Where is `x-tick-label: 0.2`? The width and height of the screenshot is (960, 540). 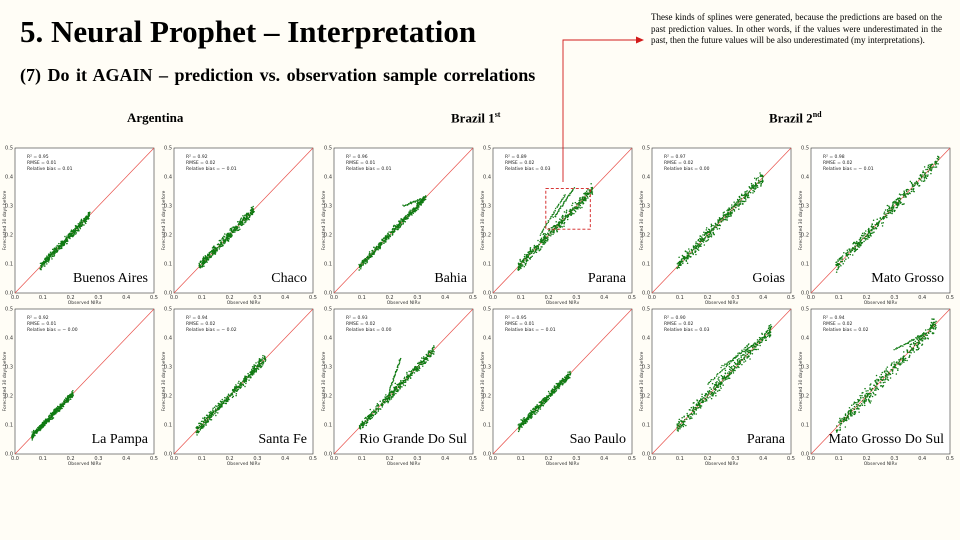 x-tick-label: 0.2 is located at coordinates (71, 298).